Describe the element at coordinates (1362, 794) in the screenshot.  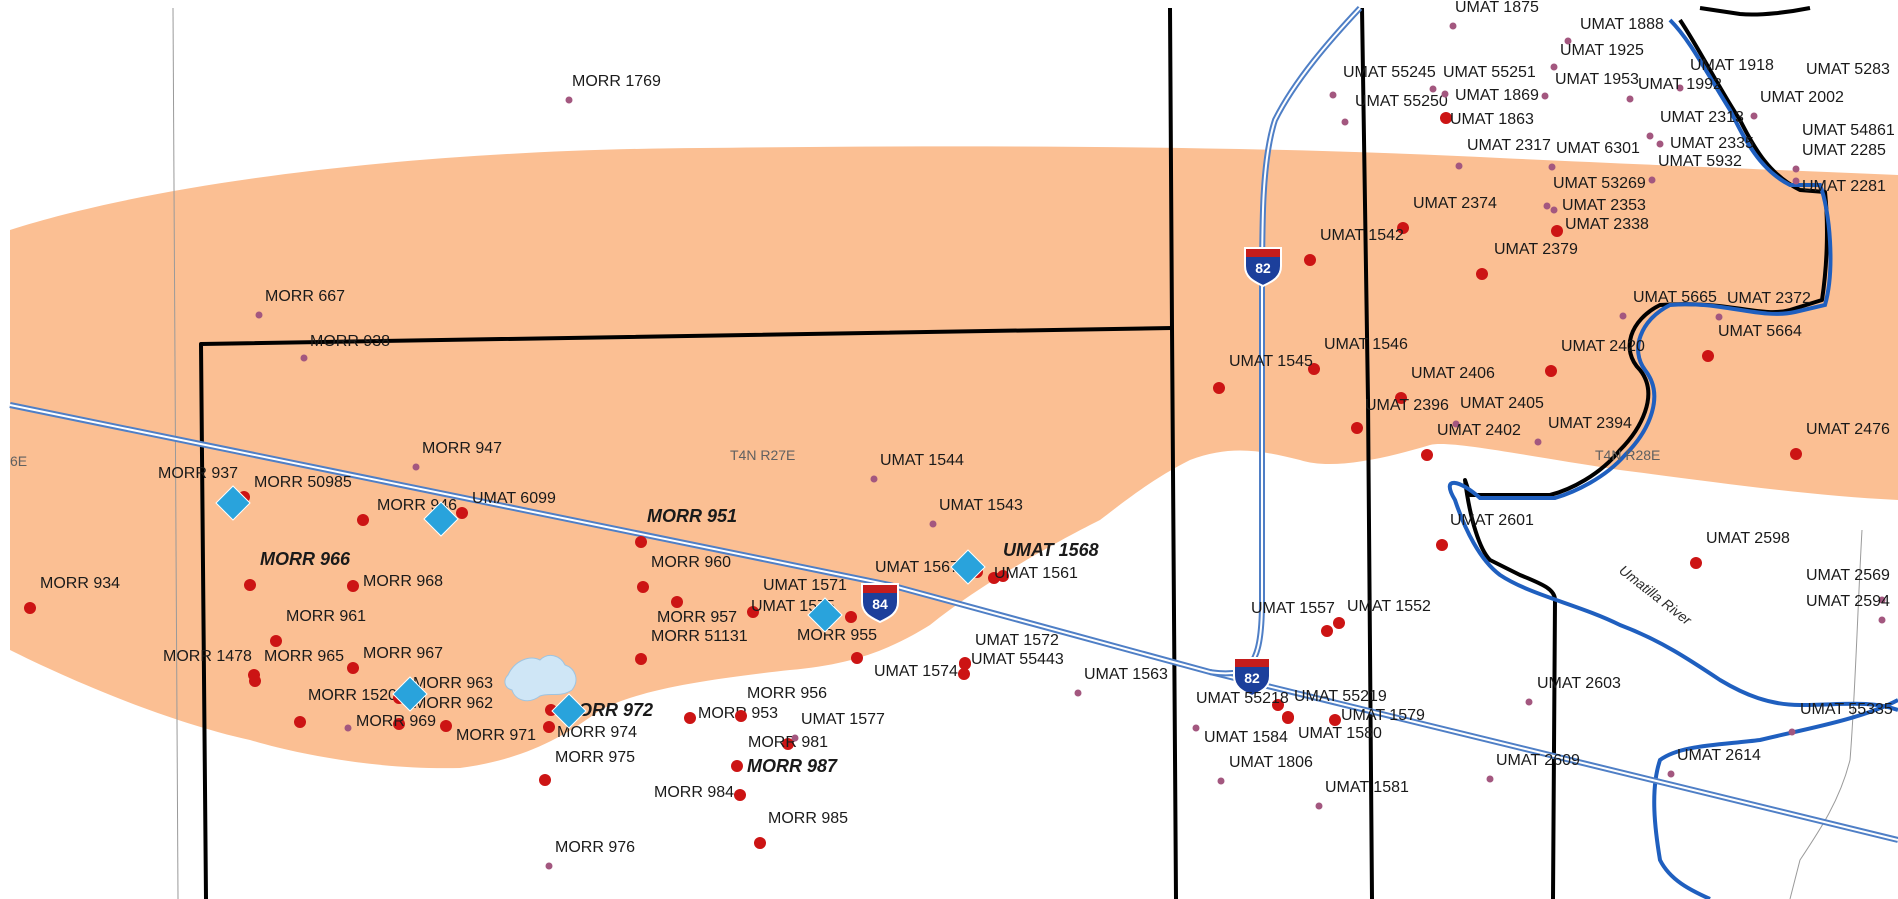
I see `well-w103: UMAT 1581` at that location.